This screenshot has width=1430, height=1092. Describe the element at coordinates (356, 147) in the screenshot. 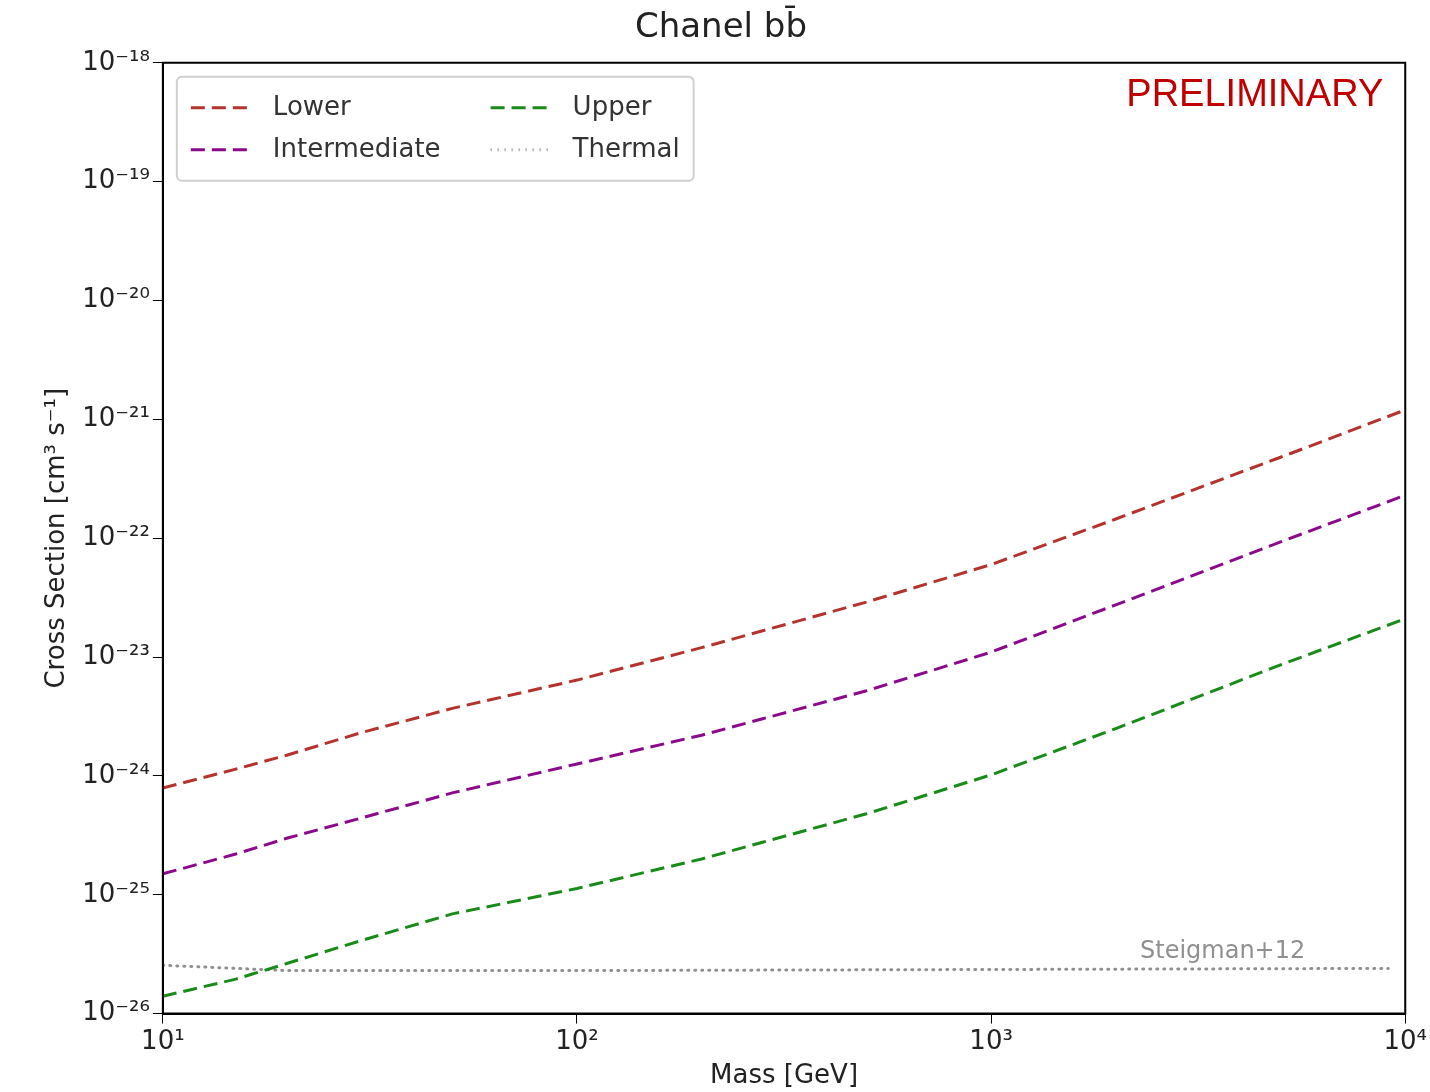

I see `legend-label: Intermediate` at that location.